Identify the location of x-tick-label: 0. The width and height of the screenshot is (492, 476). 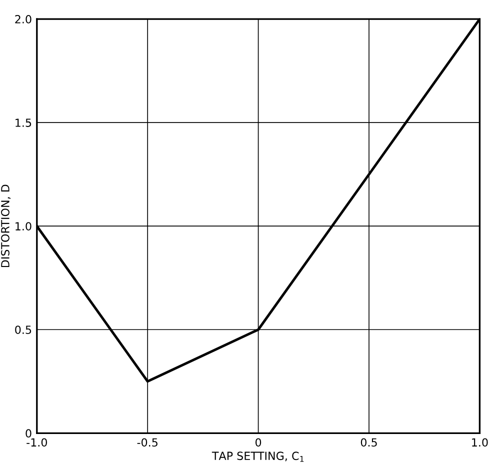
(259, 442).